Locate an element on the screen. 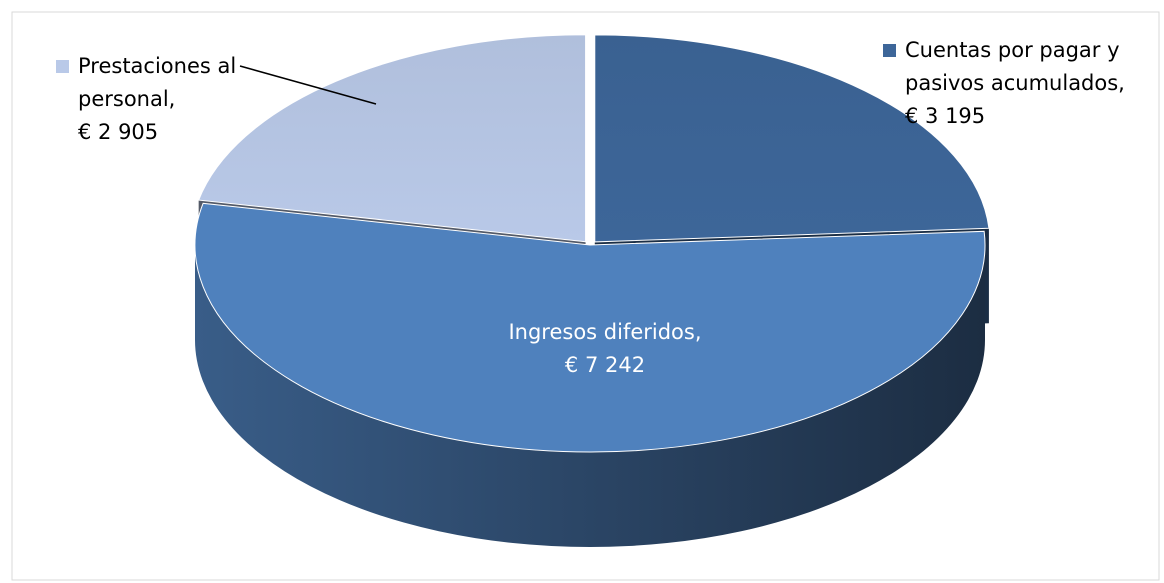 This screenshot has height=583, width=1164. data-label: Prestaciones al personal, € 2 905 is located at coordinates (170, 99).